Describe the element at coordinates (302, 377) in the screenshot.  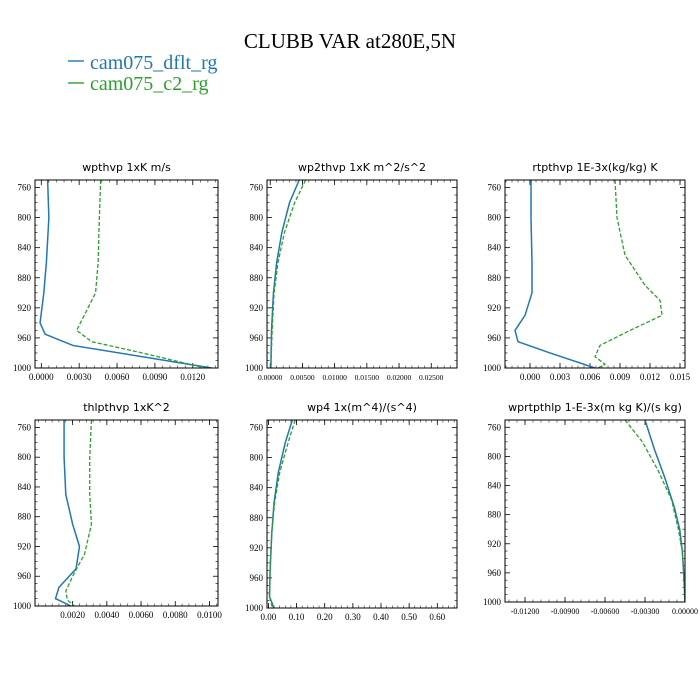
I see `x-tick-label: 0.00500` at that location.